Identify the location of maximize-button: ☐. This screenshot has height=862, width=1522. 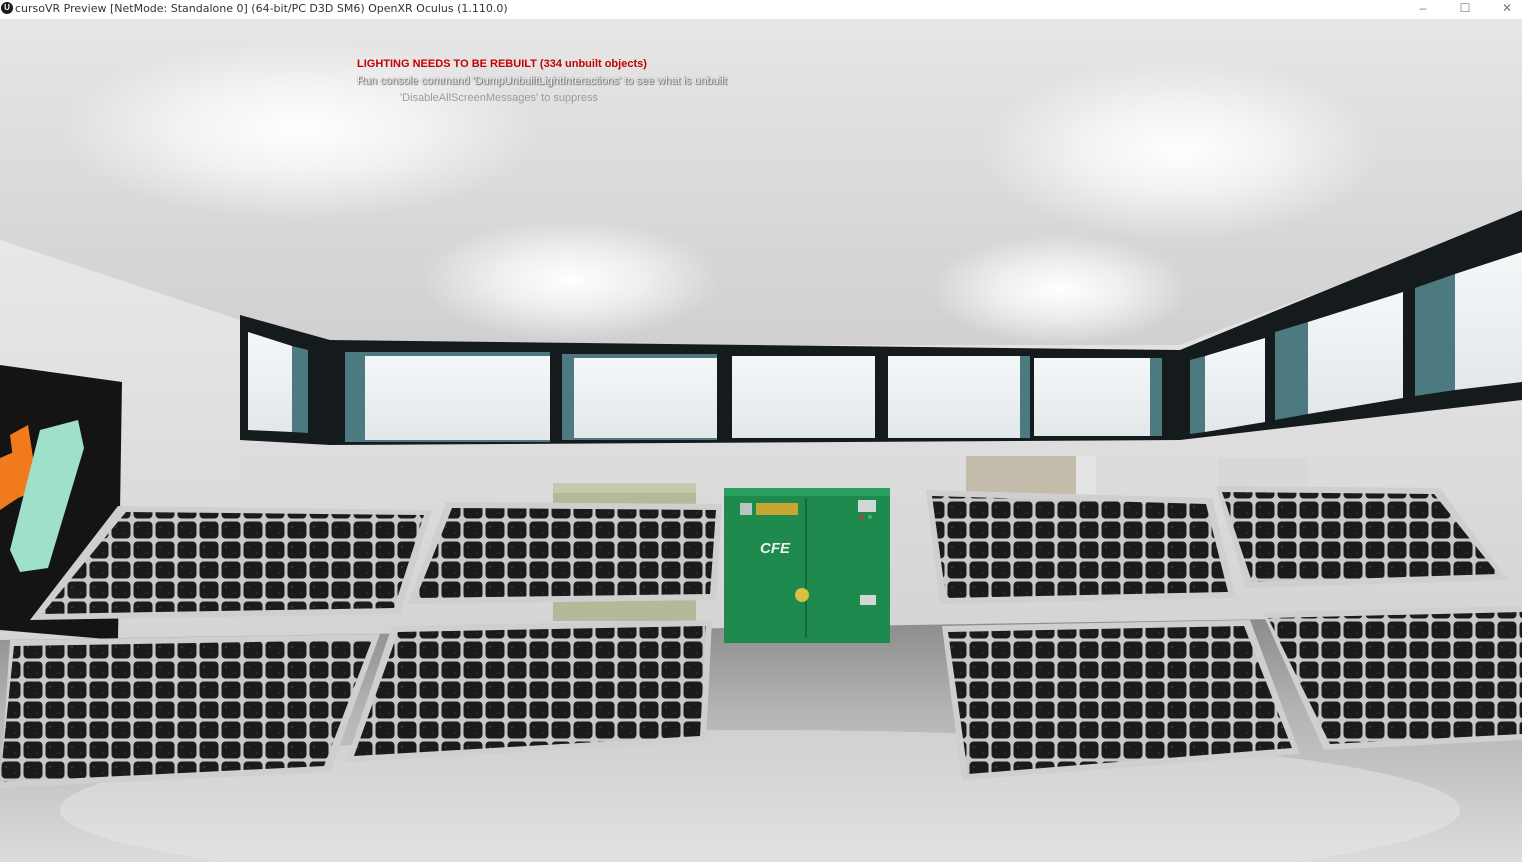
(1465, 8).